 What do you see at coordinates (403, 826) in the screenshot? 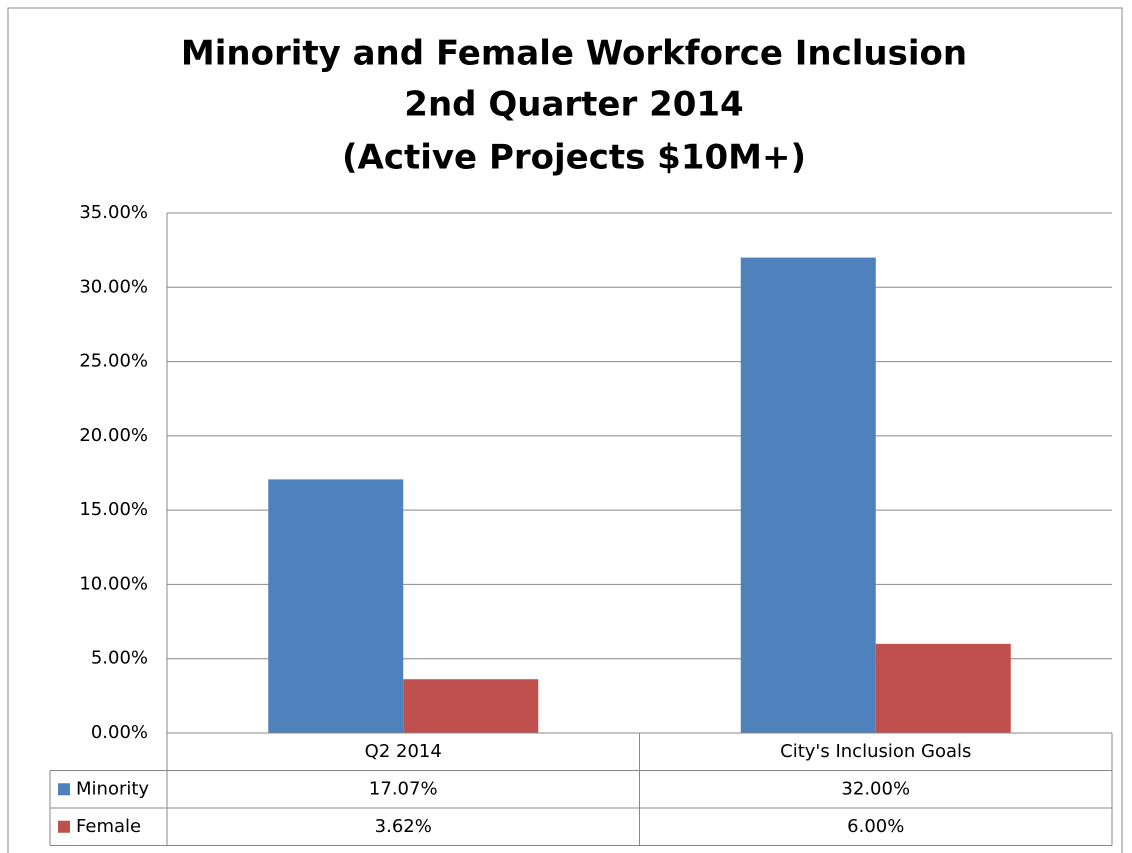
I see `data-table-value: 3.62%` at bounding box center [403, 826].